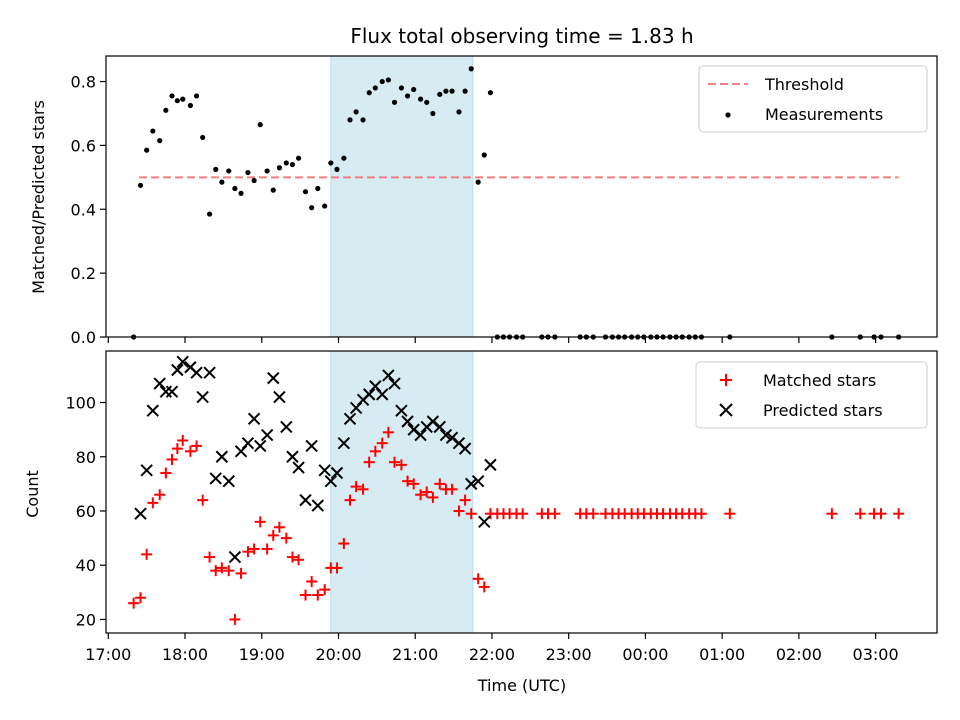 The height and width of the screenshot is (720, 960). I want to click on x-tick-label: 01:00, so click(722, 654).